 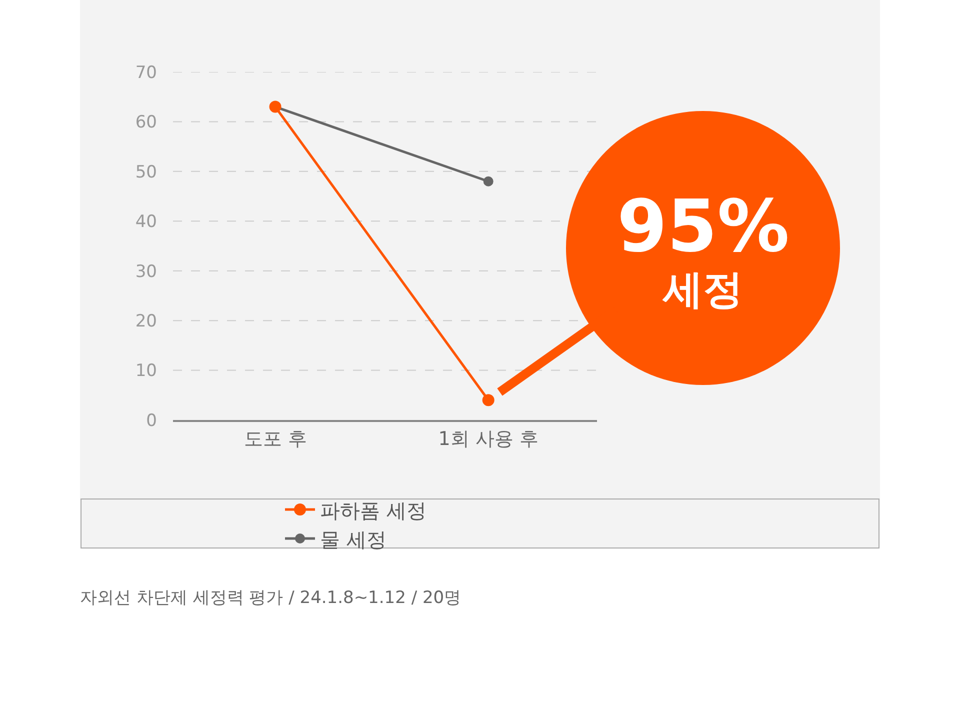 I want to click on annotation: 95% 세정, so click(x=703, y=248).